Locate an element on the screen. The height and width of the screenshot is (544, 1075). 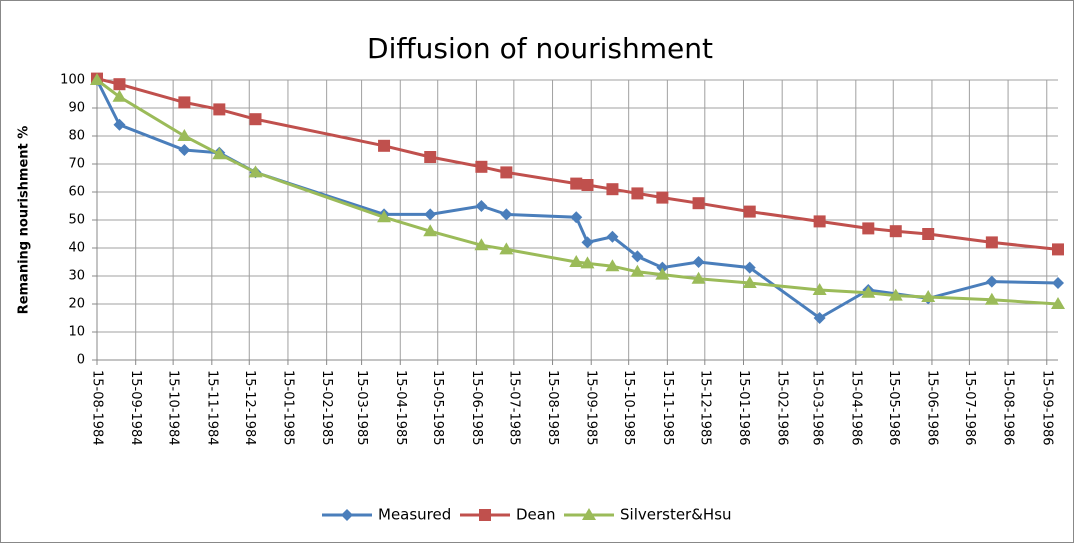
y-tick-label: 60 is located at coordinates (76, 192).